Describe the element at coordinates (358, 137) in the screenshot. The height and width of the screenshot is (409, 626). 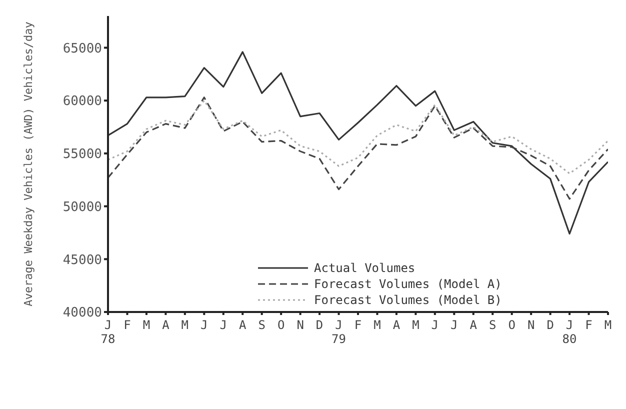
I see `line-series` at that location.